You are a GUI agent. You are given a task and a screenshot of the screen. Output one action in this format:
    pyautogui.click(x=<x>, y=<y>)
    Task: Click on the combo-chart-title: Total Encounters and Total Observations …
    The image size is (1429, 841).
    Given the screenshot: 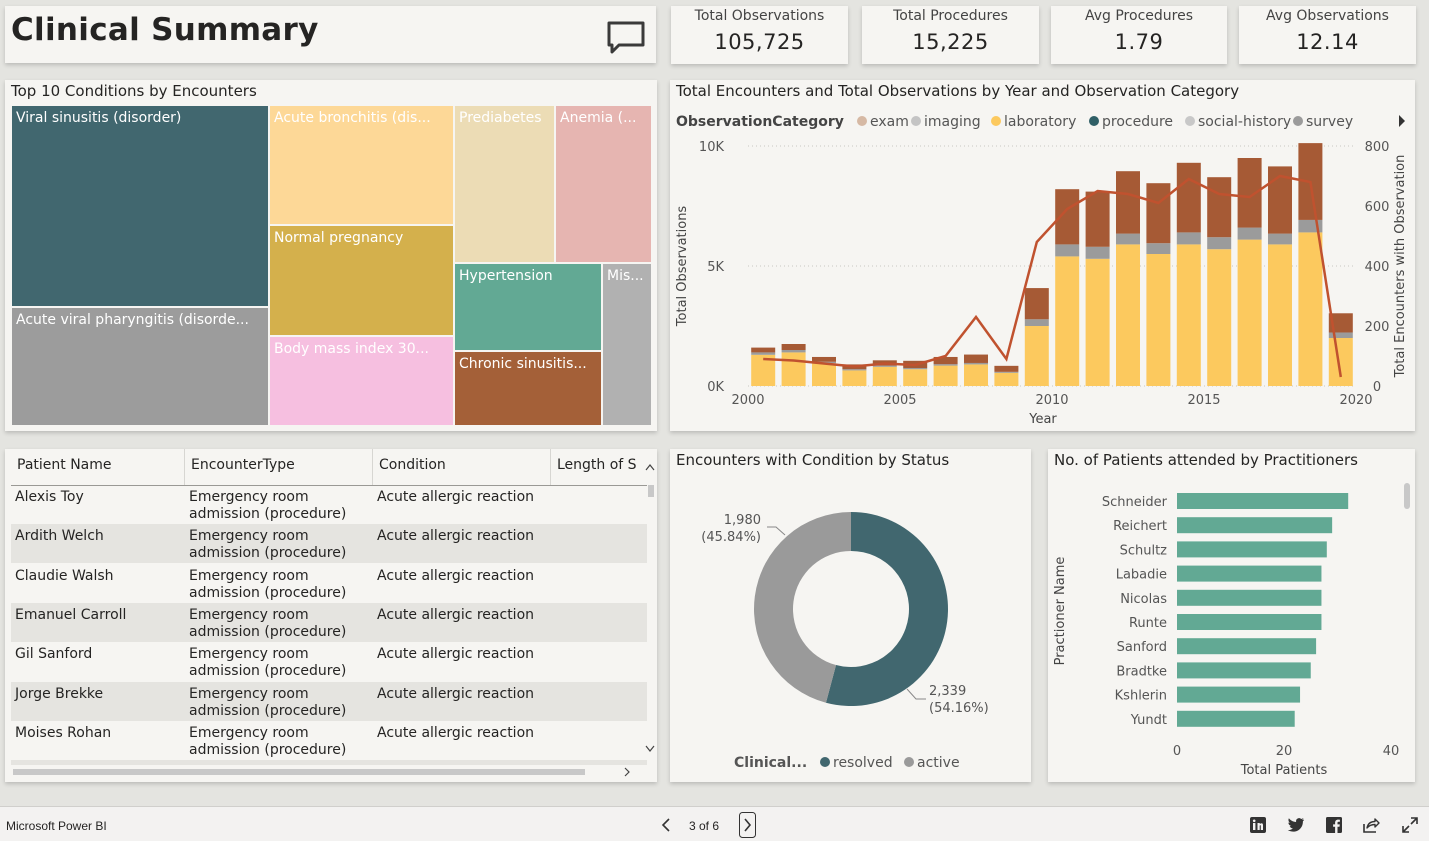 What is the action you would take?
    pyautogui.click(x=958, y=91)
    